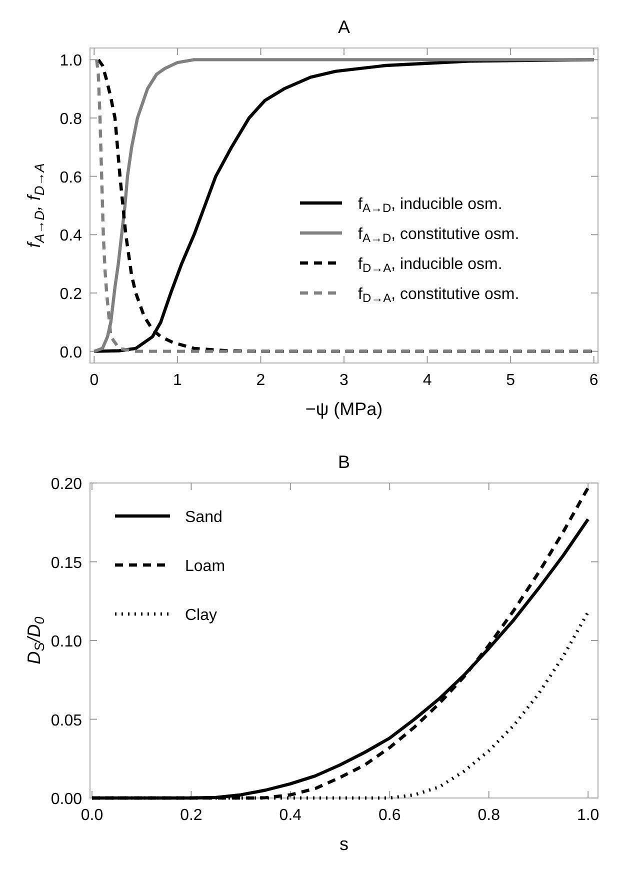 This screenshot has width=624, height=886. I want to click on legend-label: f$_{A→D}$, inducible osm., so click(430, 205).